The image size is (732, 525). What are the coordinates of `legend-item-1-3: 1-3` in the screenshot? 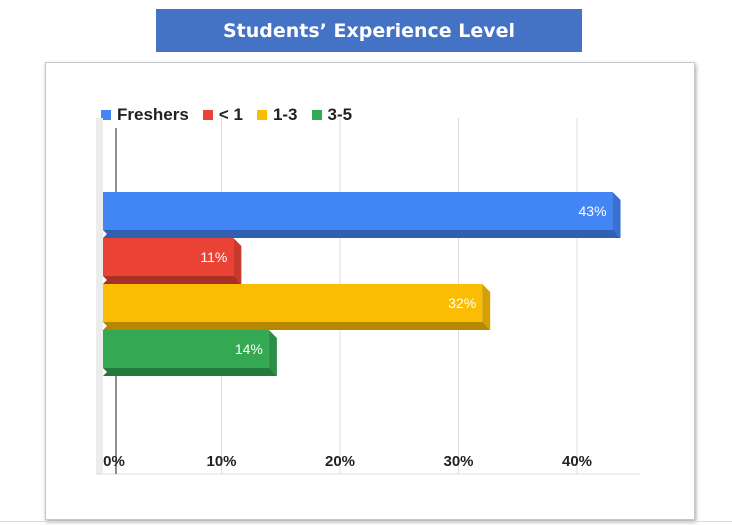 It's located at (277, 115).